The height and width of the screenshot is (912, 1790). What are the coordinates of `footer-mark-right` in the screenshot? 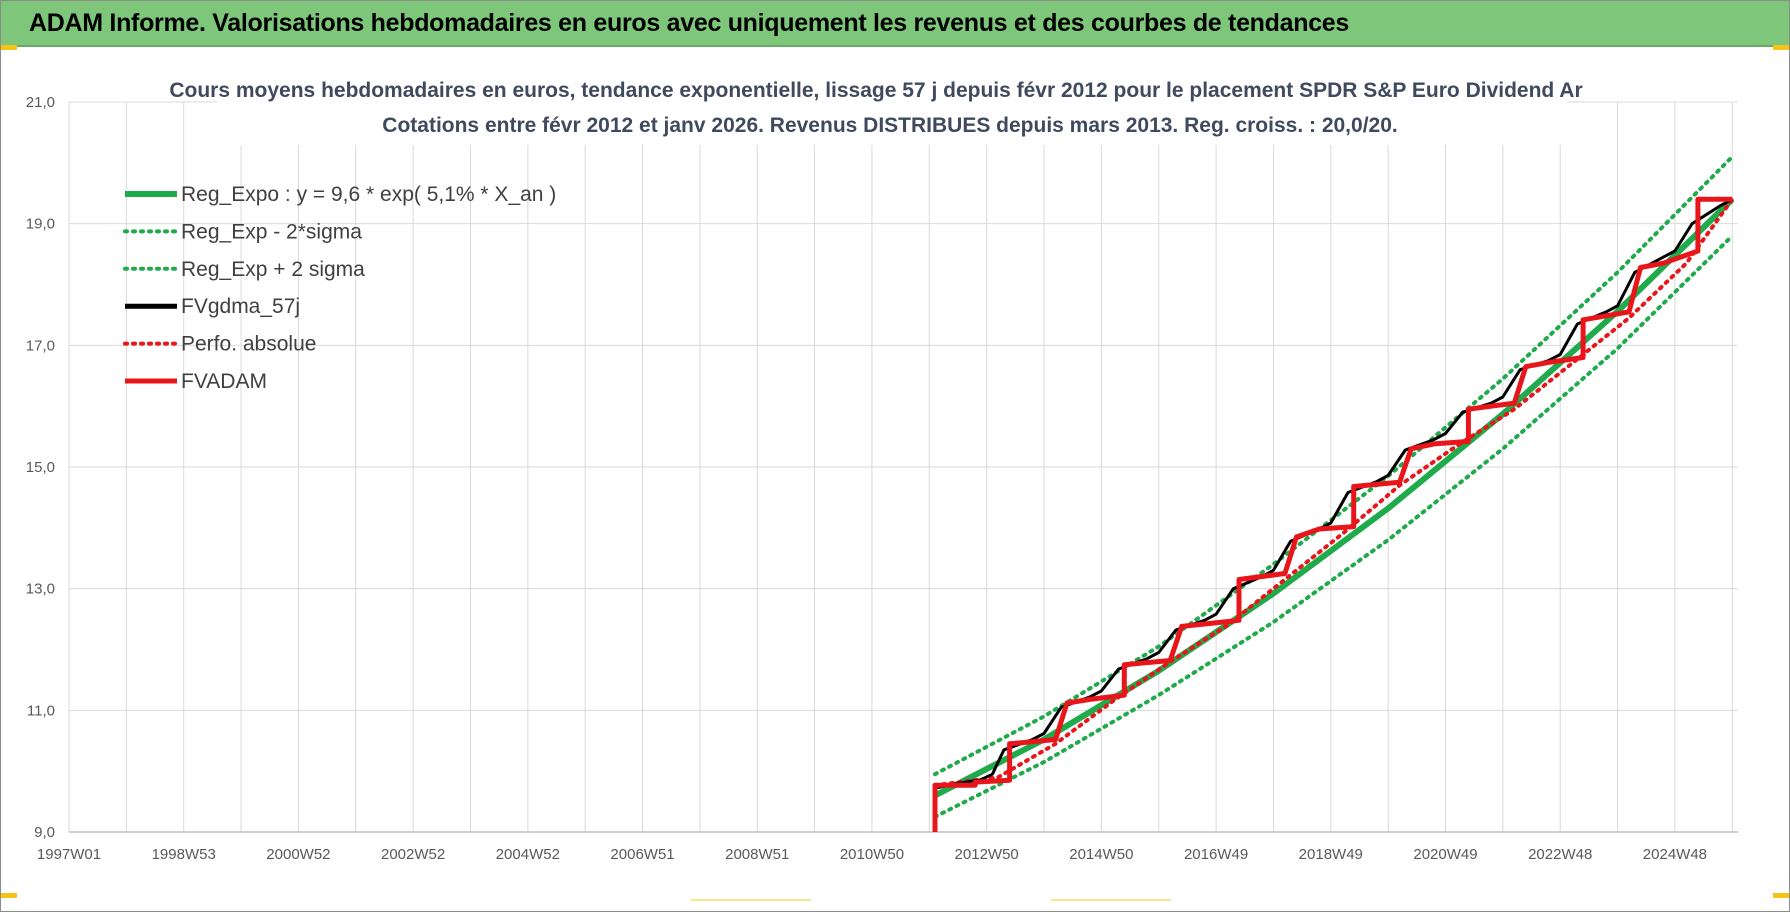 It's located at (1111, 900).